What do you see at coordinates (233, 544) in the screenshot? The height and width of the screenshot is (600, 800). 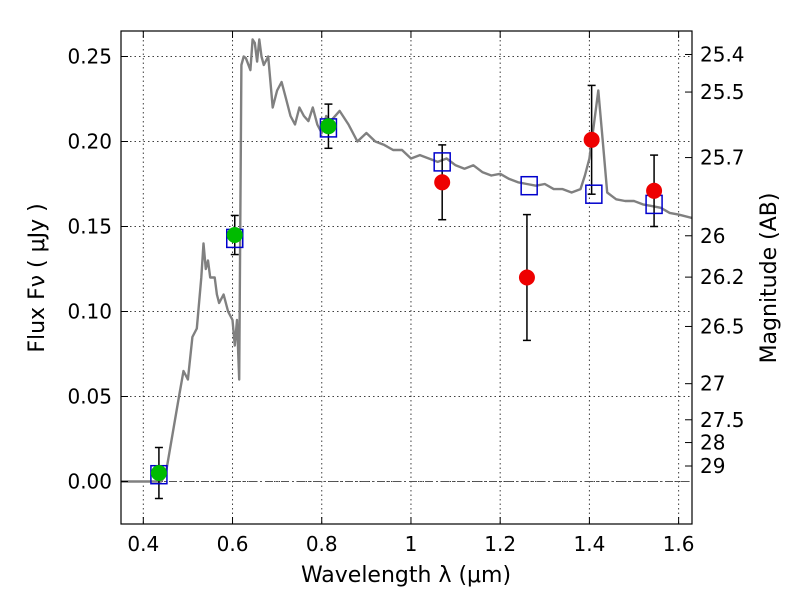 I see `x-tick-label: 0.6` at bounding box center [233, 544].